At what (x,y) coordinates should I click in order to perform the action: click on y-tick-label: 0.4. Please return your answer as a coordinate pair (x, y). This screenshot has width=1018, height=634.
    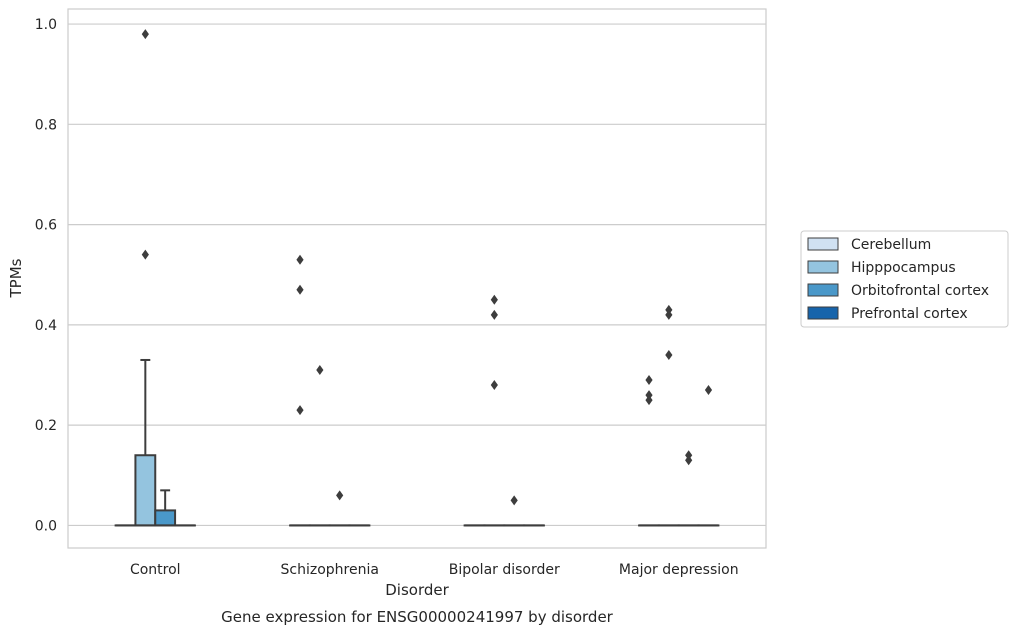
    Looking at the image, I should click on (46, 326).